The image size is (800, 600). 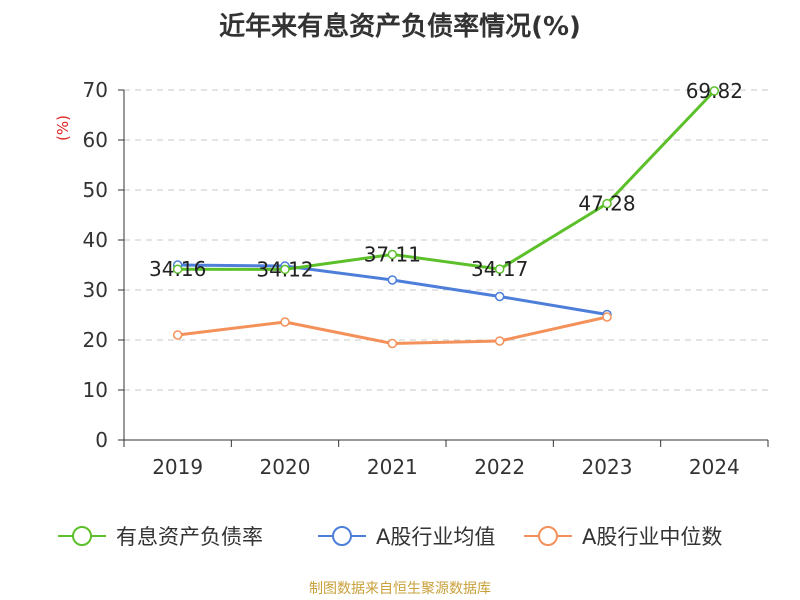 I want to click on data-label: 34.17, so click(x=499, y=269).